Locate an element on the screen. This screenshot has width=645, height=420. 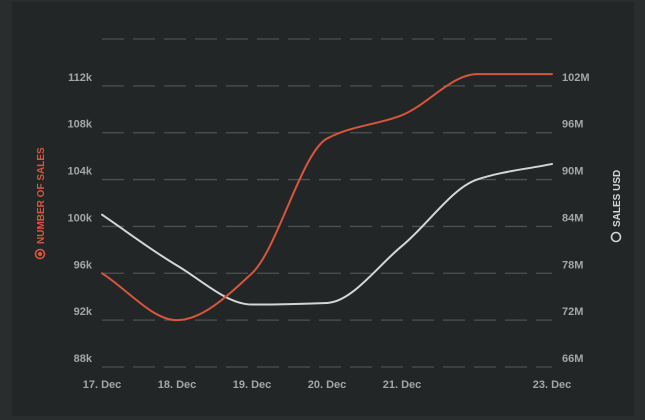
legend-sales-usd-label: SALES USD is located at coordinates (617, 198).